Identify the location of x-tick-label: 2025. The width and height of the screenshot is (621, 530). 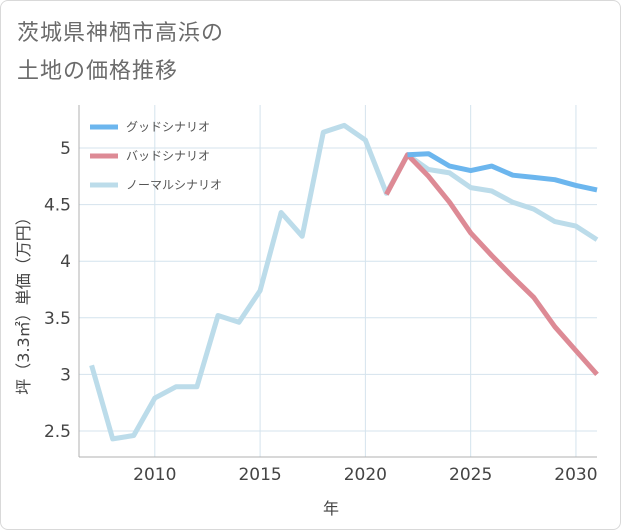
(470, 475).